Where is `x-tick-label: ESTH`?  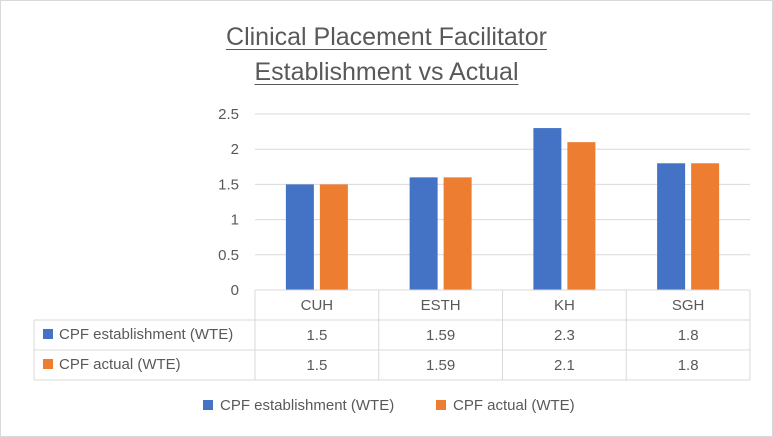 x-tick-label: ESTH is located at coordinates (441, 305).